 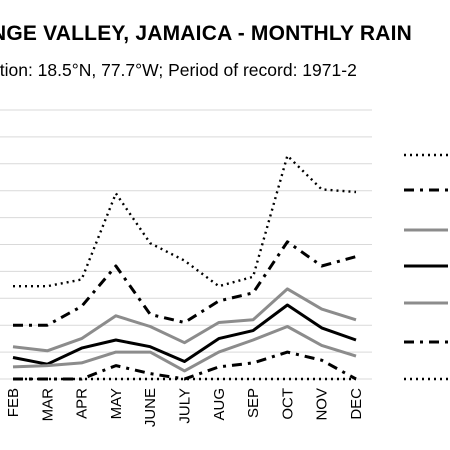 What do you see at coordinates (206, 33) in the screenshot?
I see `chart-title: NGE VALLEY, JAMAICA - MONTHLY RAIN` at bounding box center [206, 33].